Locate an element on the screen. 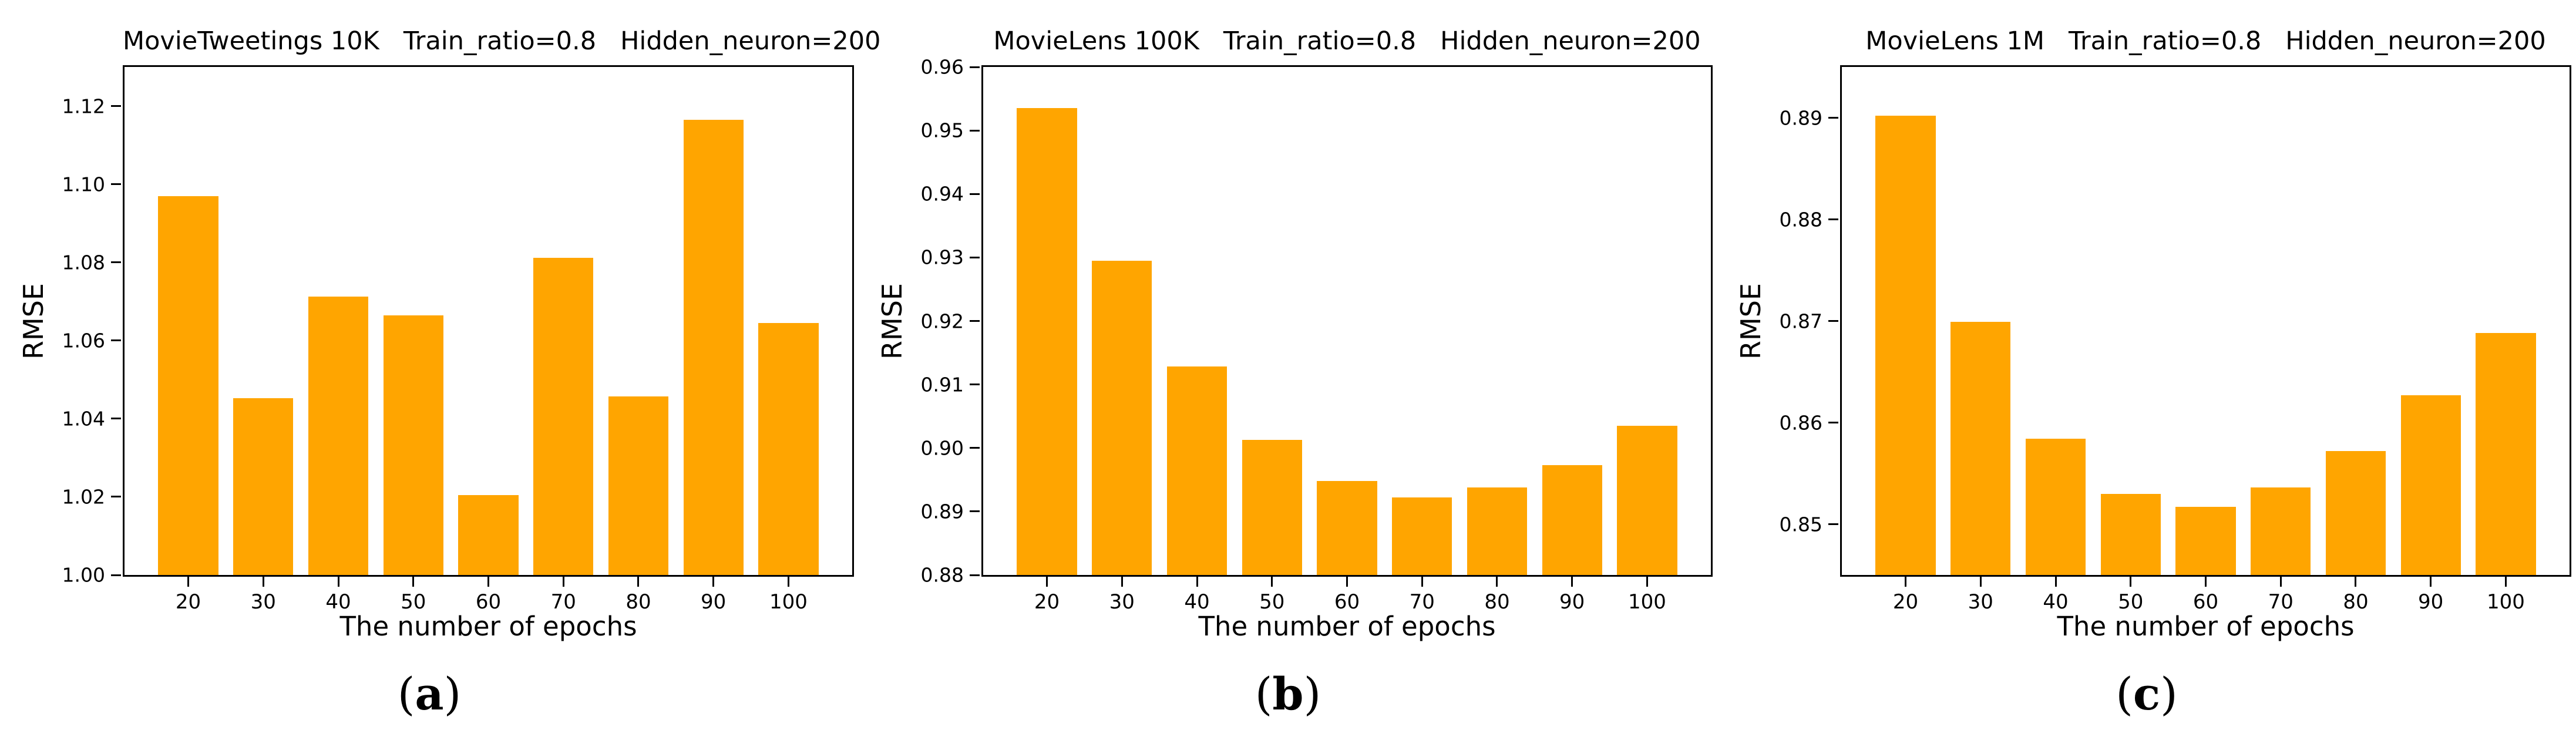 The height and width of the screenshot is (740, 2576). y-tick-label: 0.91 is located at coordinates (942, 384).